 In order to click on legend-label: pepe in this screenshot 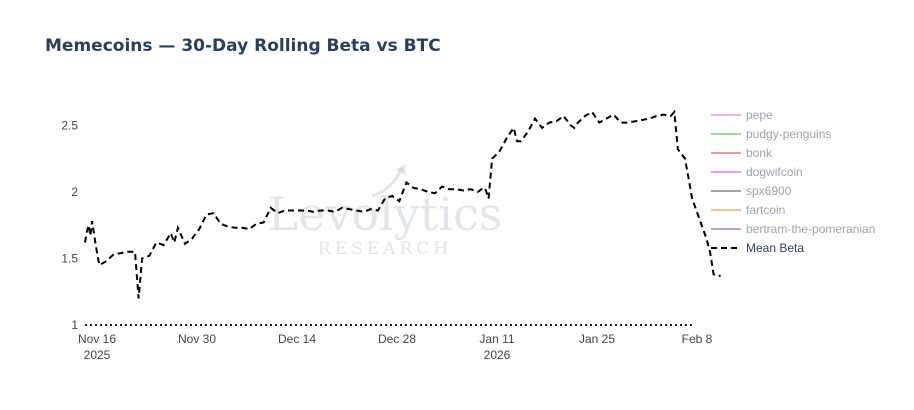, I will do `click(759, 115)`.